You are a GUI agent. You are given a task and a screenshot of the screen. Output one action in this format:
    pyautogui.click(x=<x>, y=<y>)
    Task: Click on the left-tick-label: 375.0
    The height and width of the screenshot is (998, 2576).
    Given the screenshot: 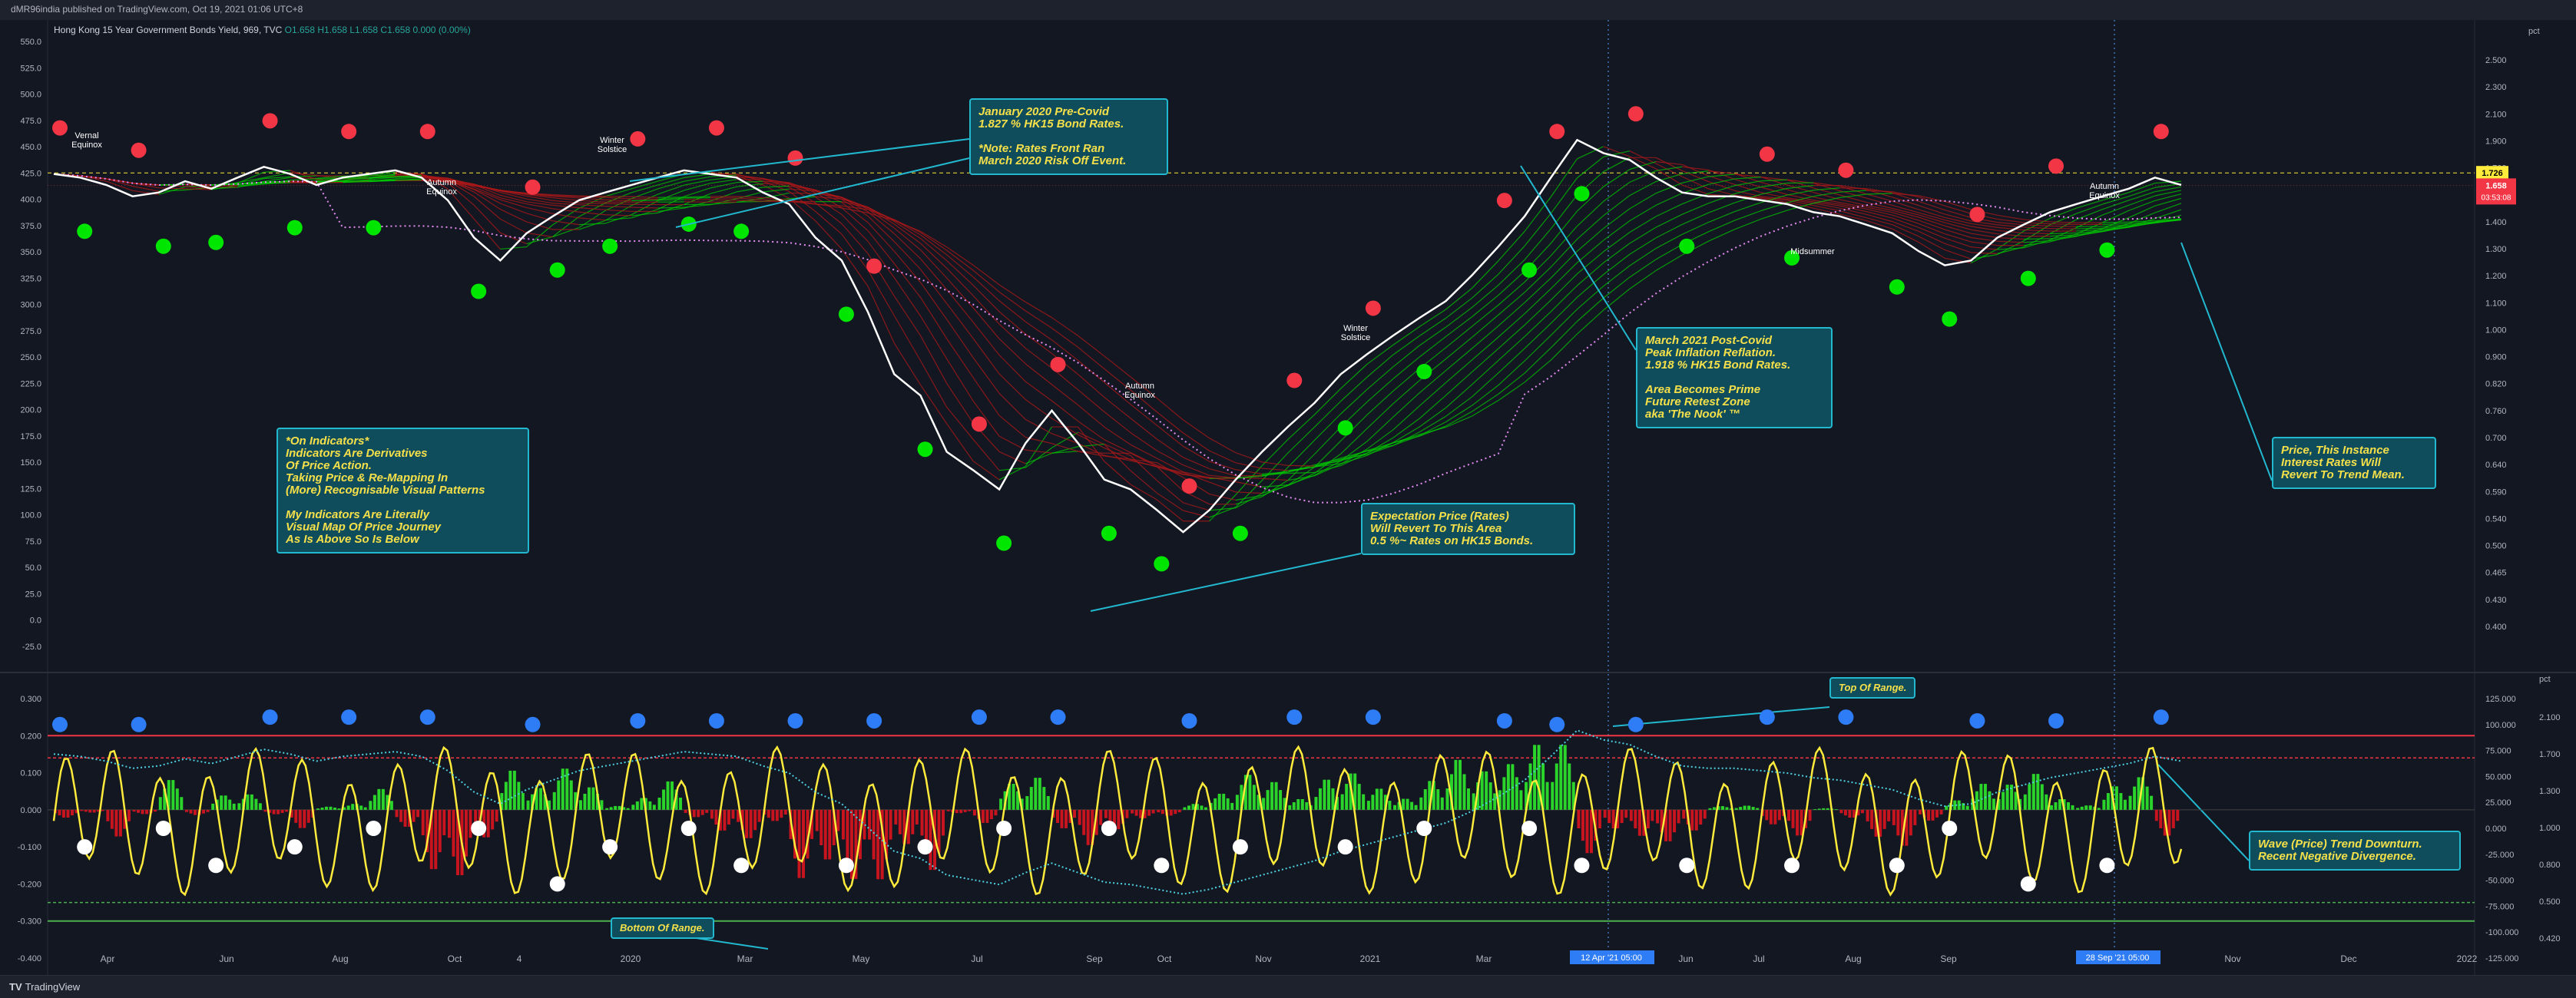 What is the action you would take?
    pyautogui.click(x=31, y=226)
    